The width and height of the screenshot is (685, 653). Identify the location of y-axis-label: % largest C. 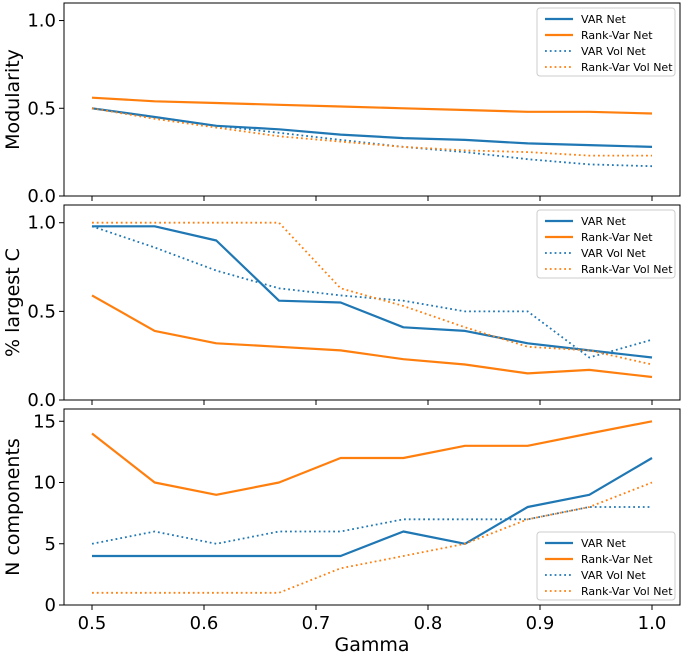
(13, 302).